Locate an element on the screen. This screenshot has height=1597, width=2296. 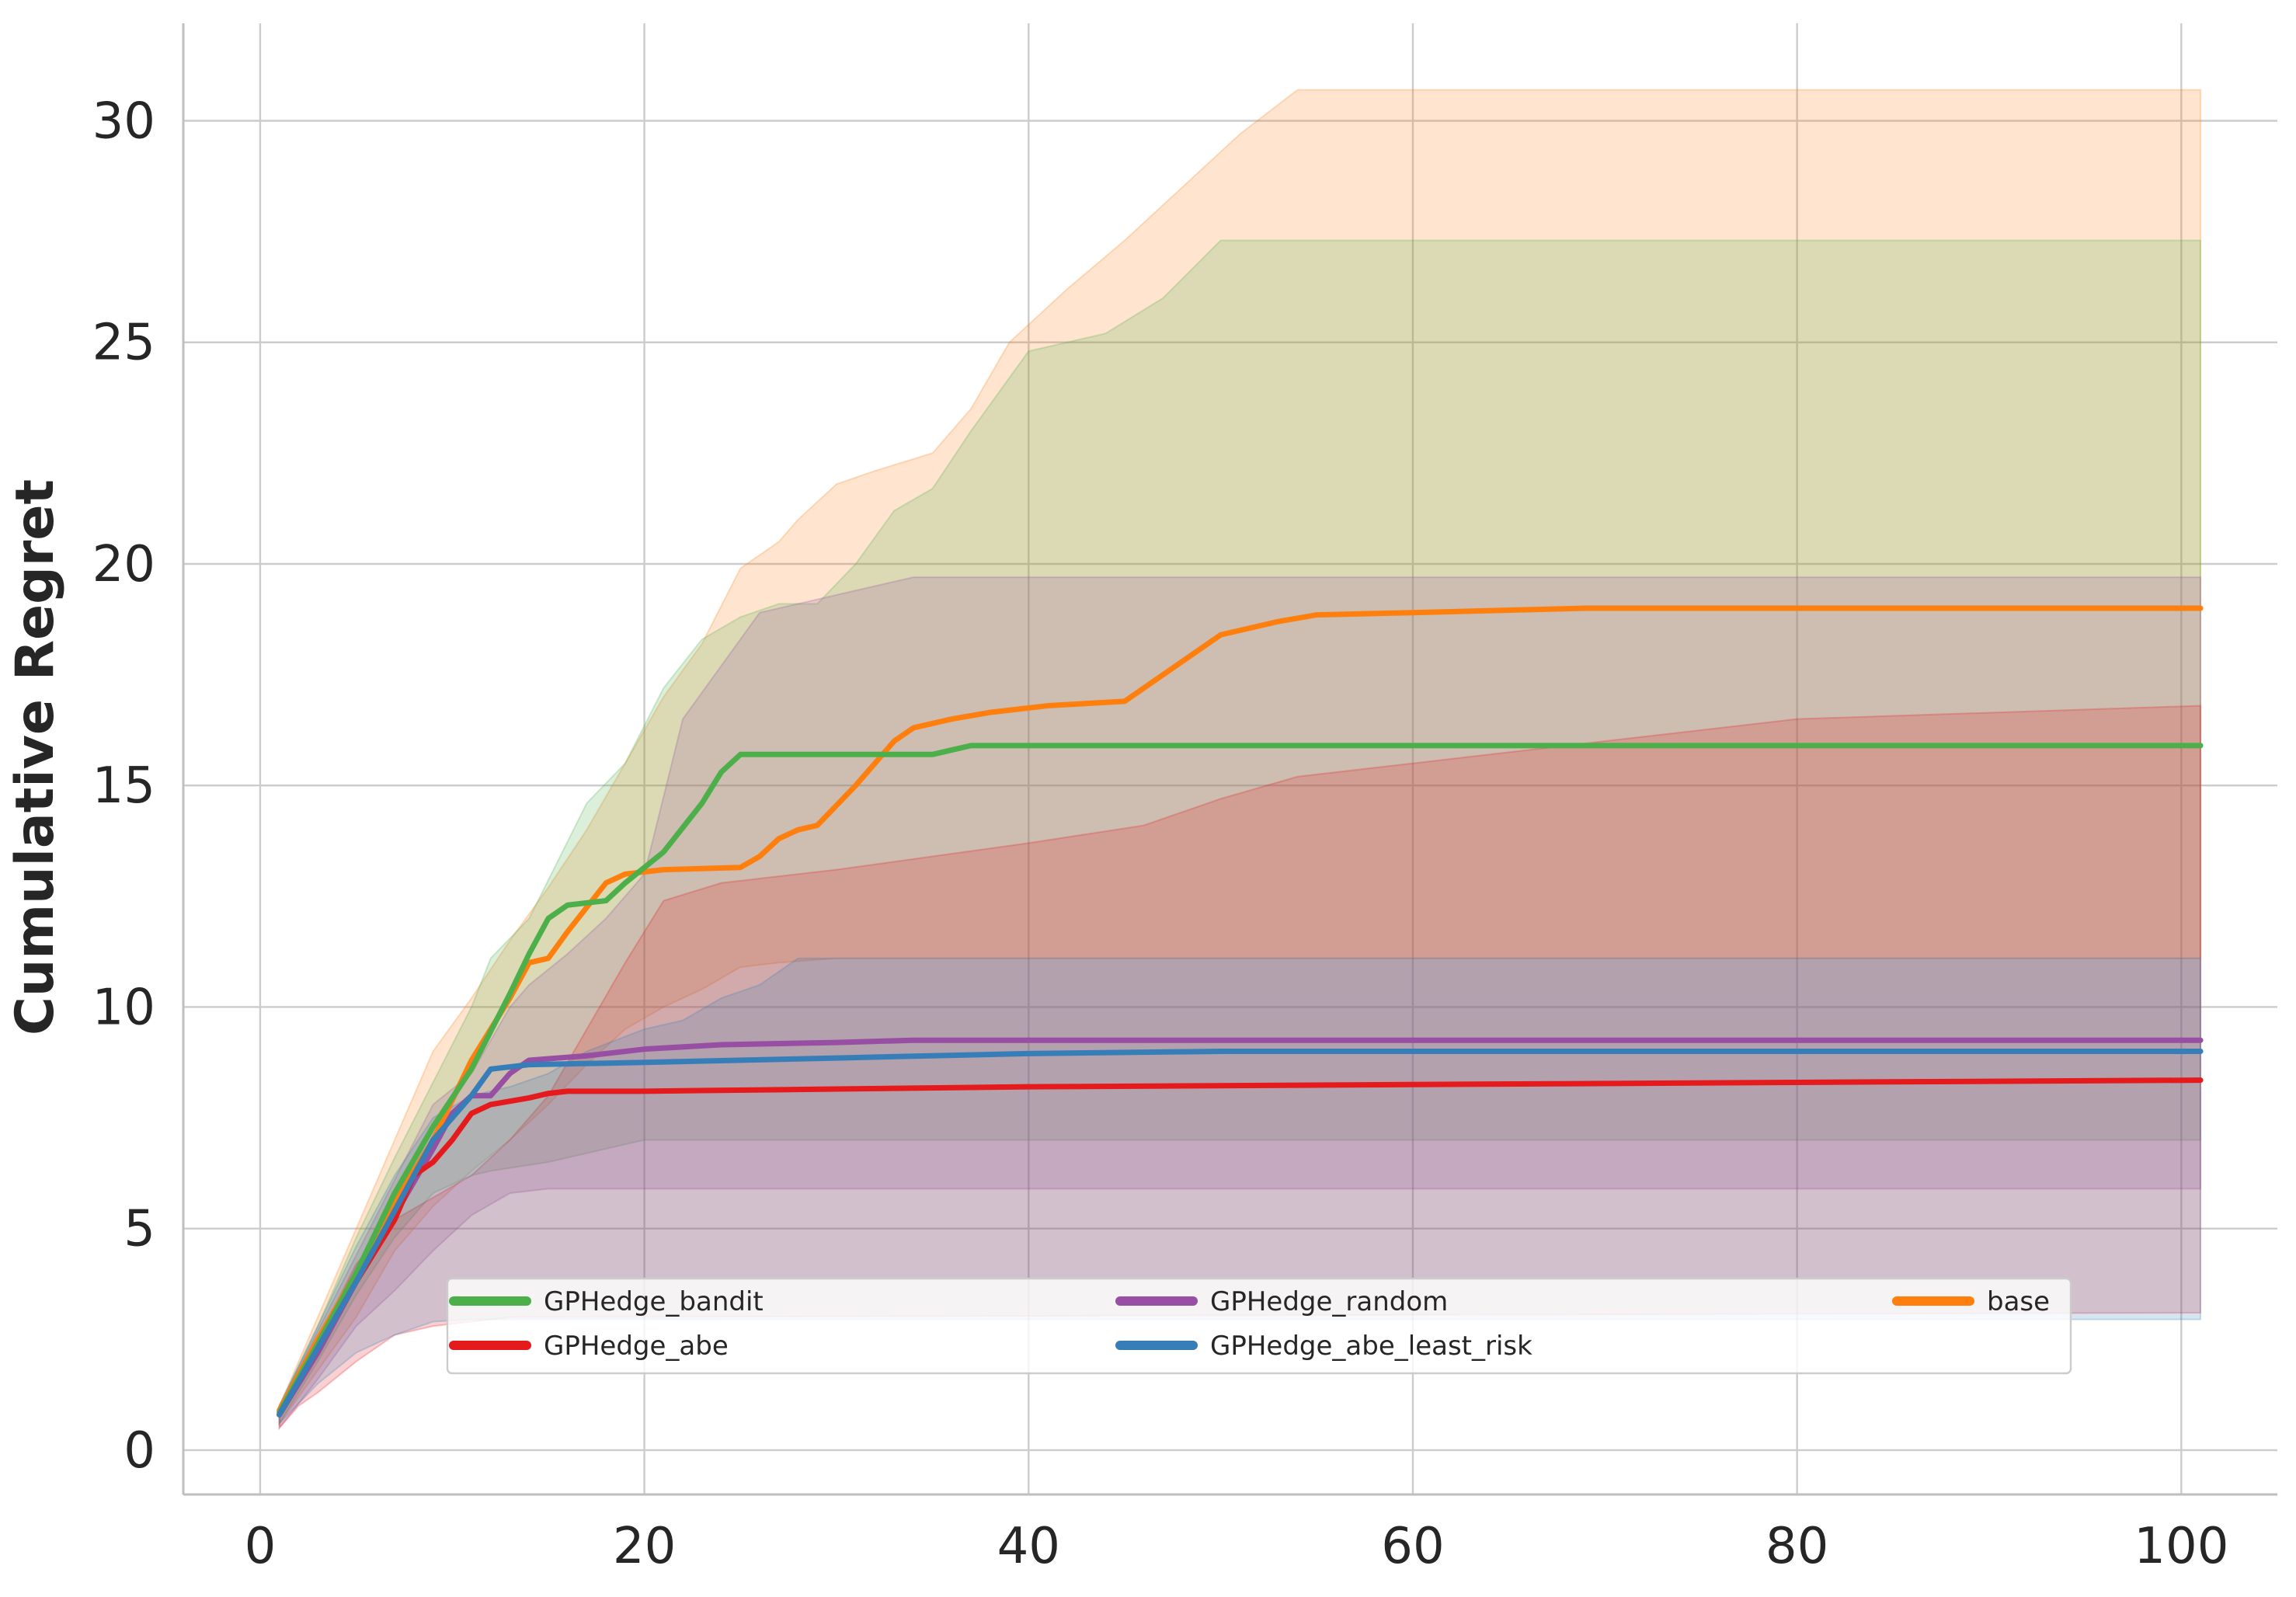
legend-label: GPHedge_random is located at coordinates (1329, 1301).